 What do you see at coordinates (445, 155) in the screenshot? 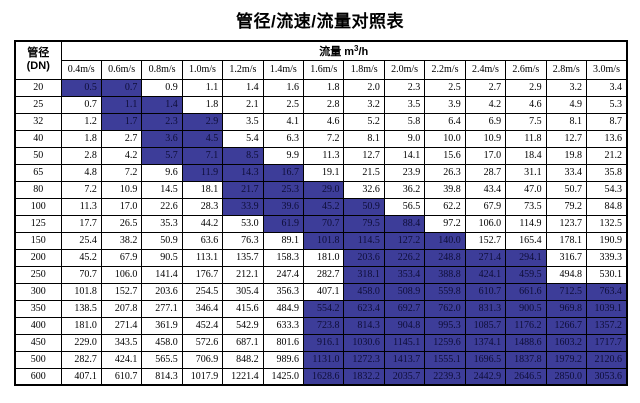
I see `flow-cell: 15.6` at bounding box center [445, 155].